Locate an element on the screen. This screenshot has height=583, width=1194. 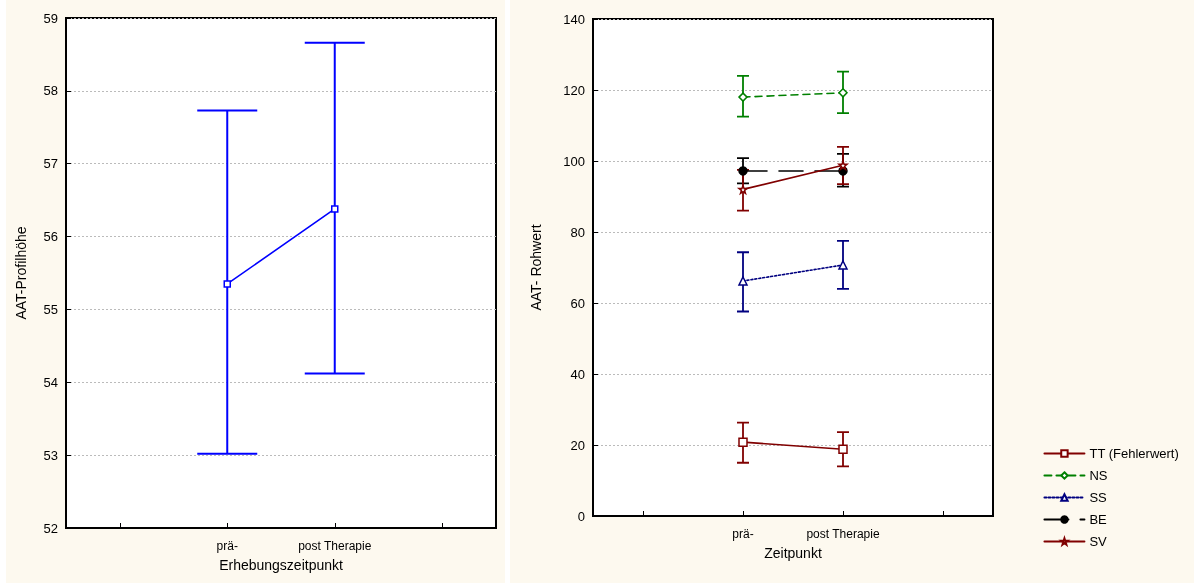
y-tick-label: 0 is located at coordinates (581, 516).